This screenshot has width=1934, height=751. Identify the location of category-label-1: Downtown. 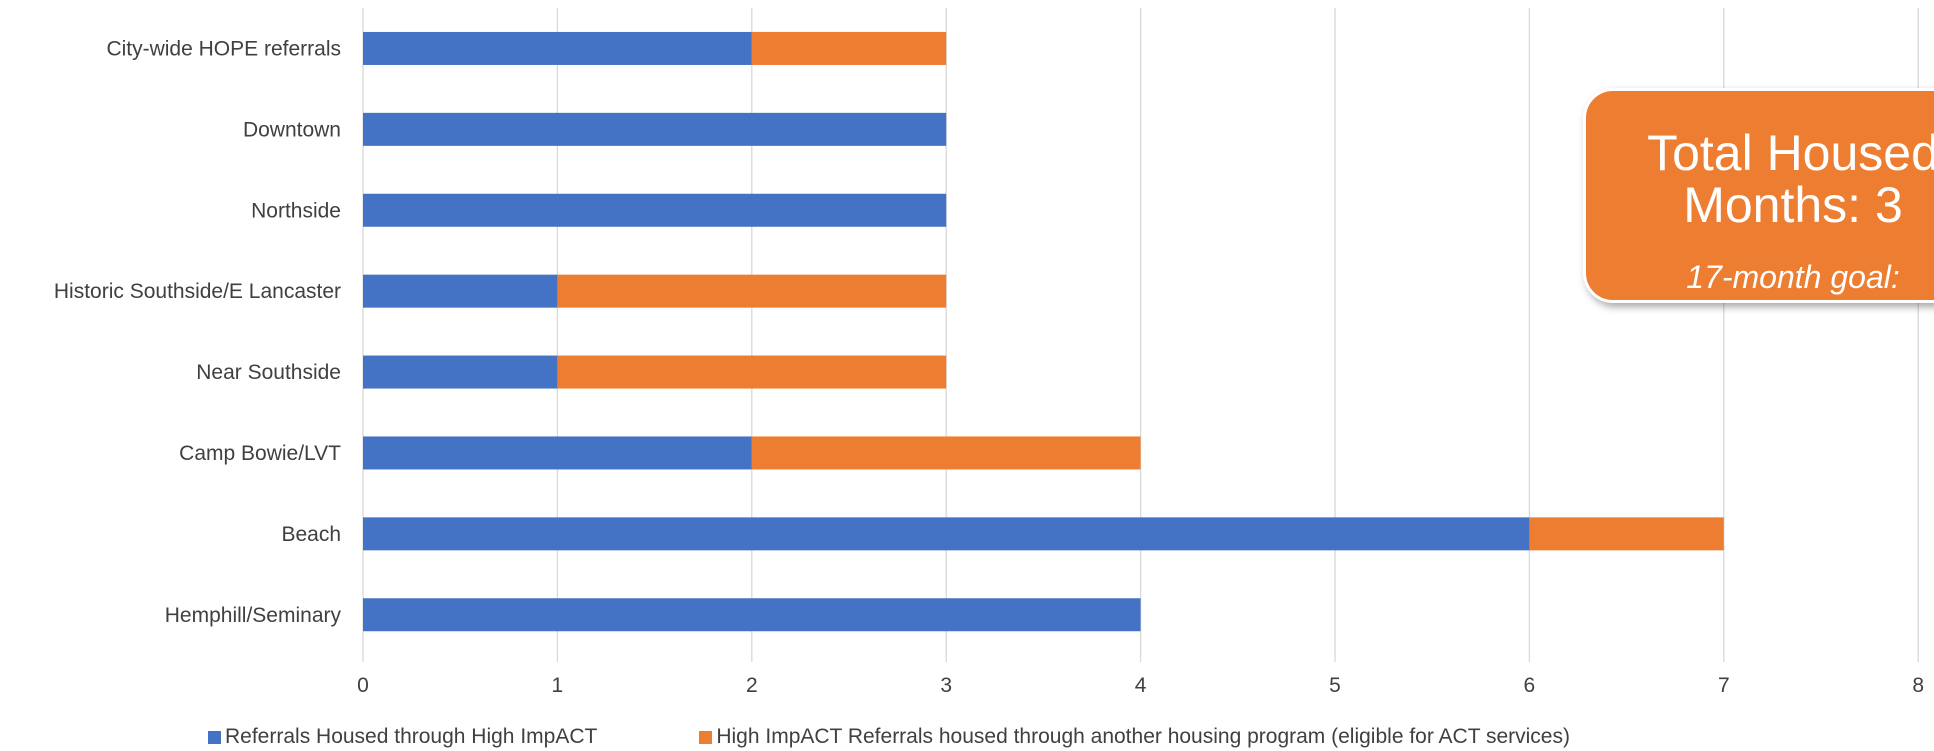
(292, 129).